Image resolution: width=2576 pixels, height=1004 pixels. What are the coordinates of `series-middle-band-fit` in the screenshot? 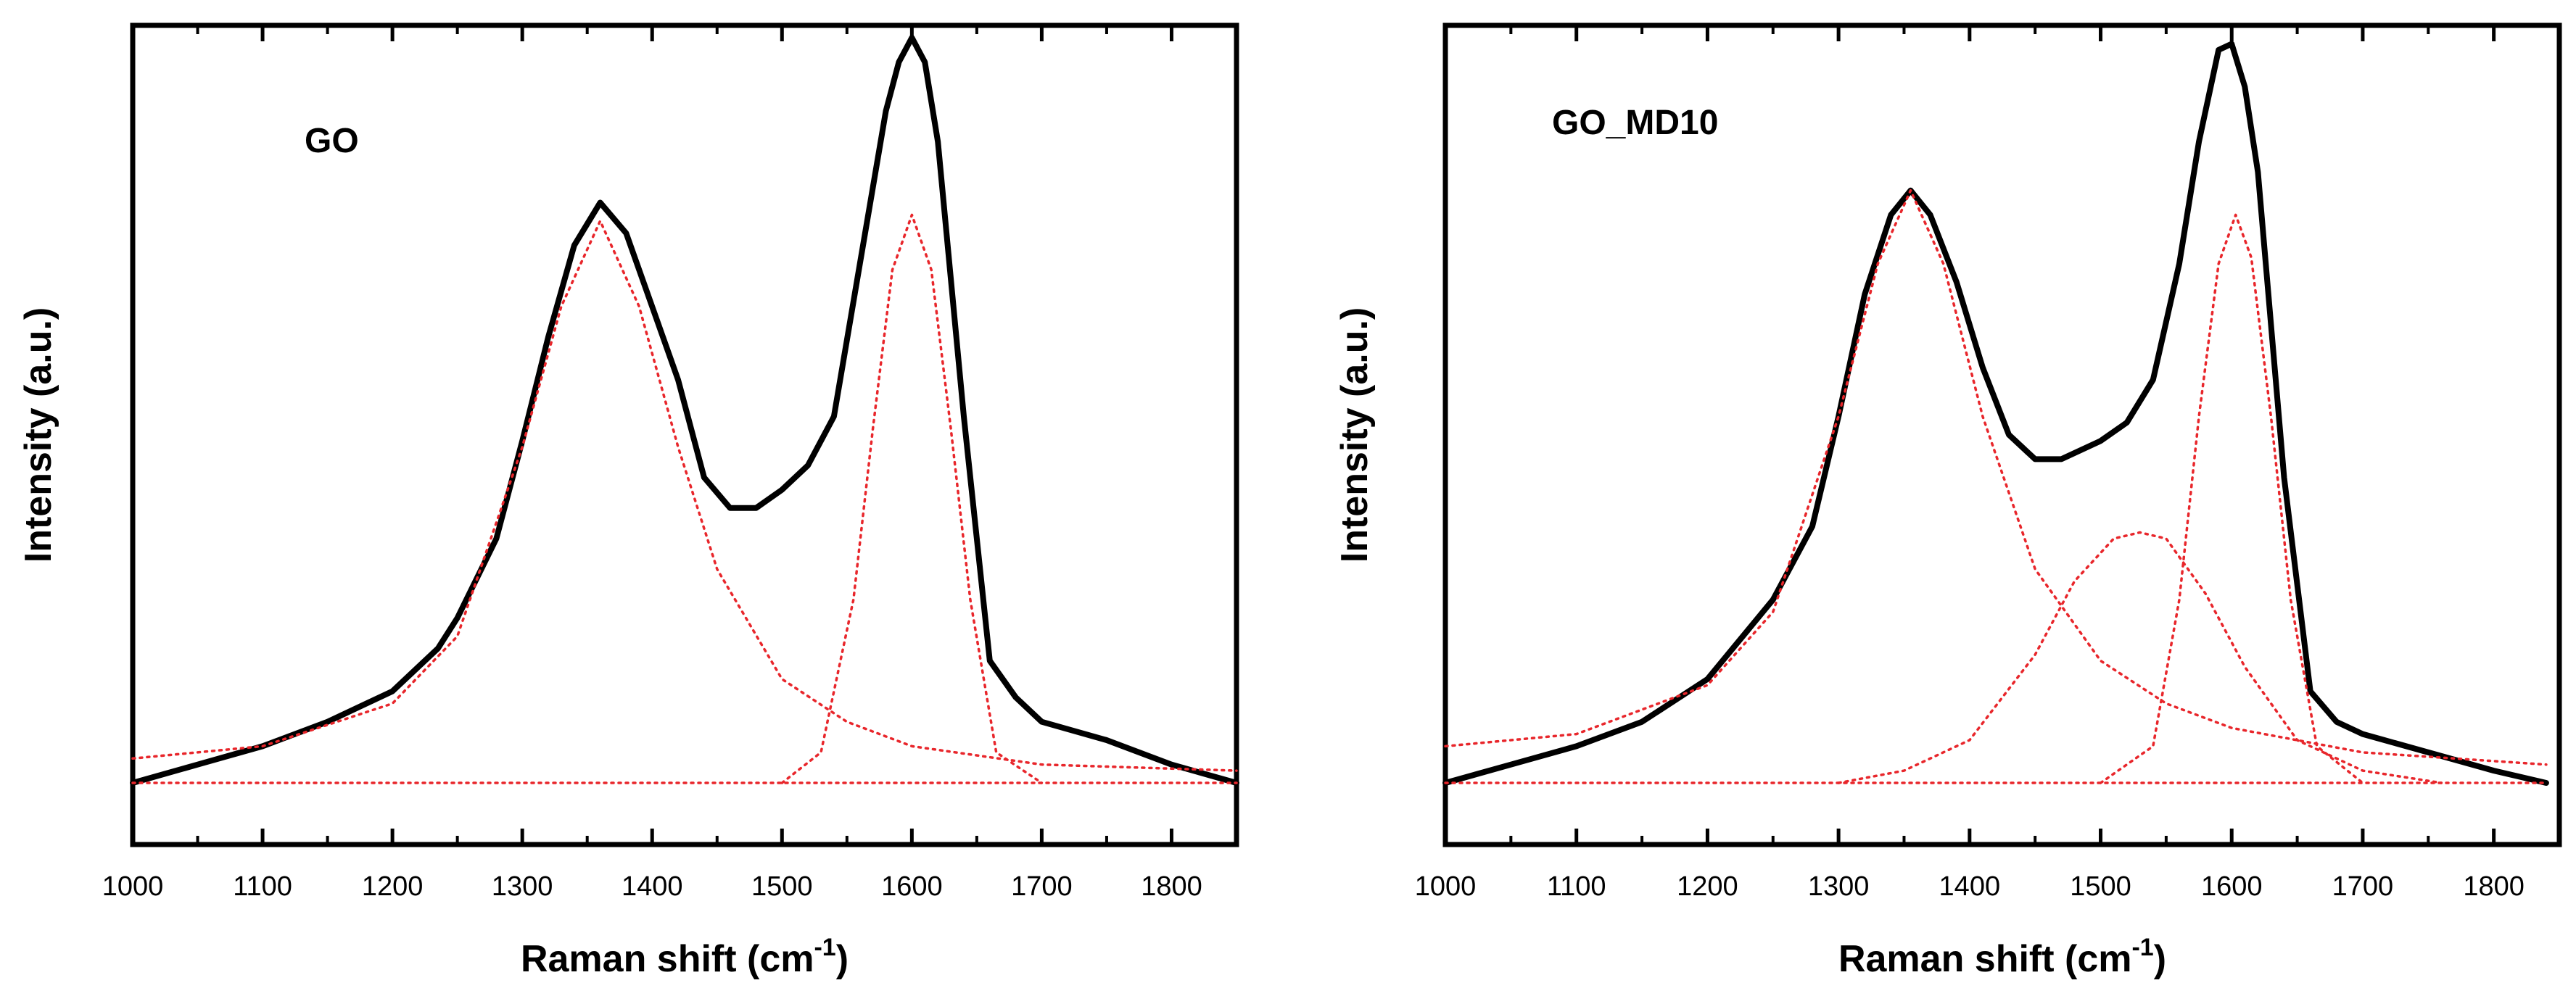 It's located at (2140, 657).